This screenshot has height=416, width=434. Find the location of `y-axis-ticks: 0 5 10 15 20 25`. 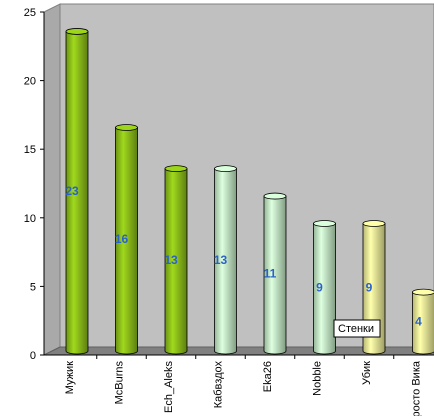

y-axis-ticks: 0 5 10 15 20 25 is located at coordinates (34, 184).